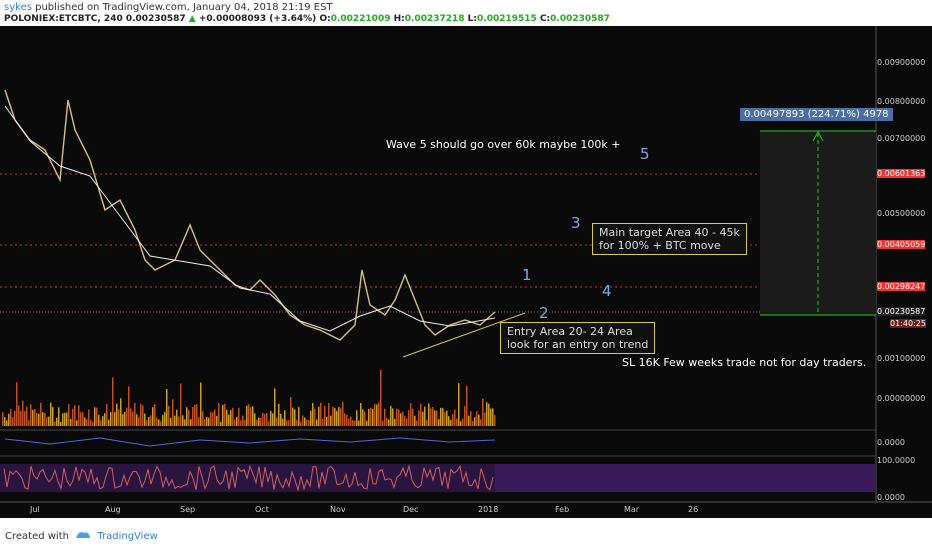 This screenshot has height=550, width=932. Describe the element at coordinates (901, 398) in the screenshot. I see `price-label: 0.00000000` at that location.